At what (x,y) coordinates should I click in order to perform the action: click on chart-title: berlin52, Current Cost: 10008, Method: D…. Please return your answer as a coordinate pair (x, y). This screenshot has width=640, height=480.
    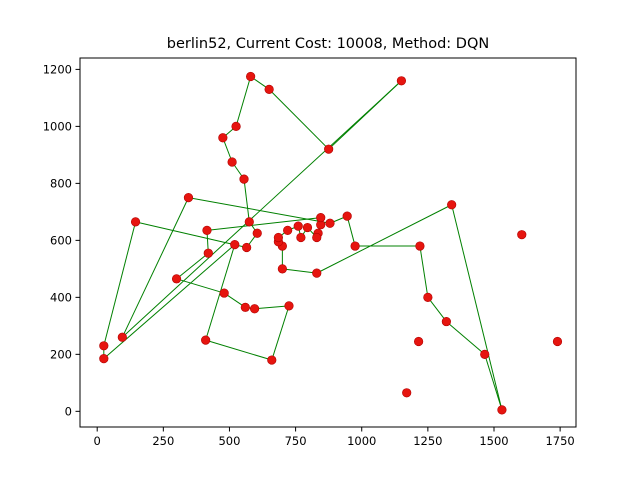
    Looking at the image, I should click on (328, 44).